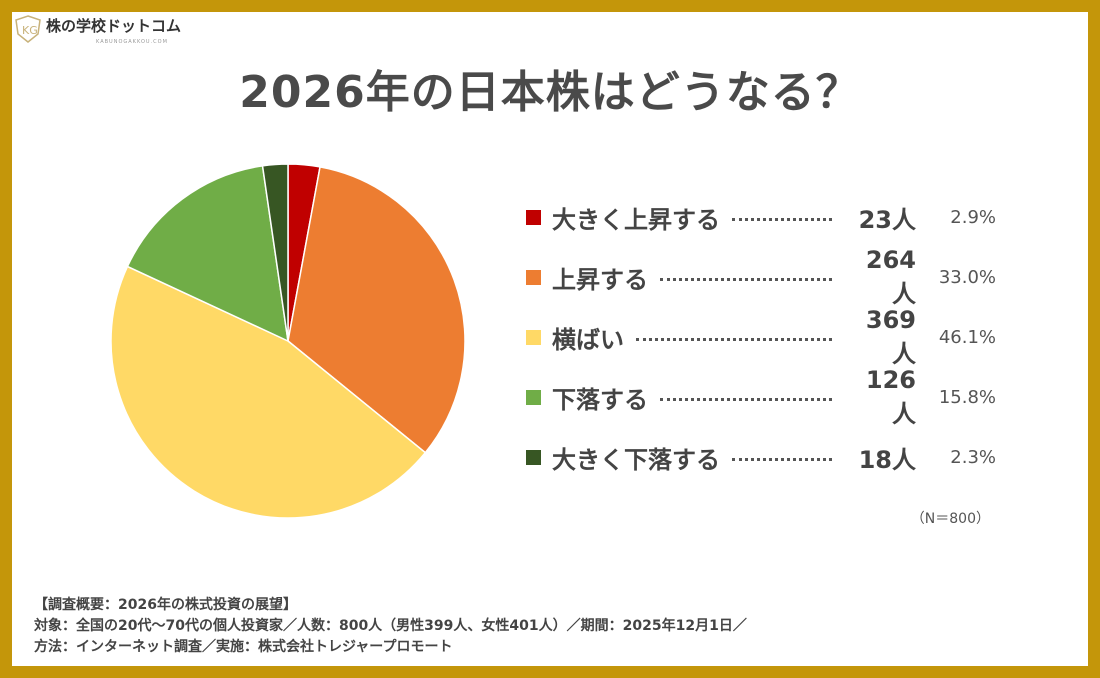 This screenshot has width=1100, height=678. I want to click on legend-percent: 2.3%, so click(973, 457).